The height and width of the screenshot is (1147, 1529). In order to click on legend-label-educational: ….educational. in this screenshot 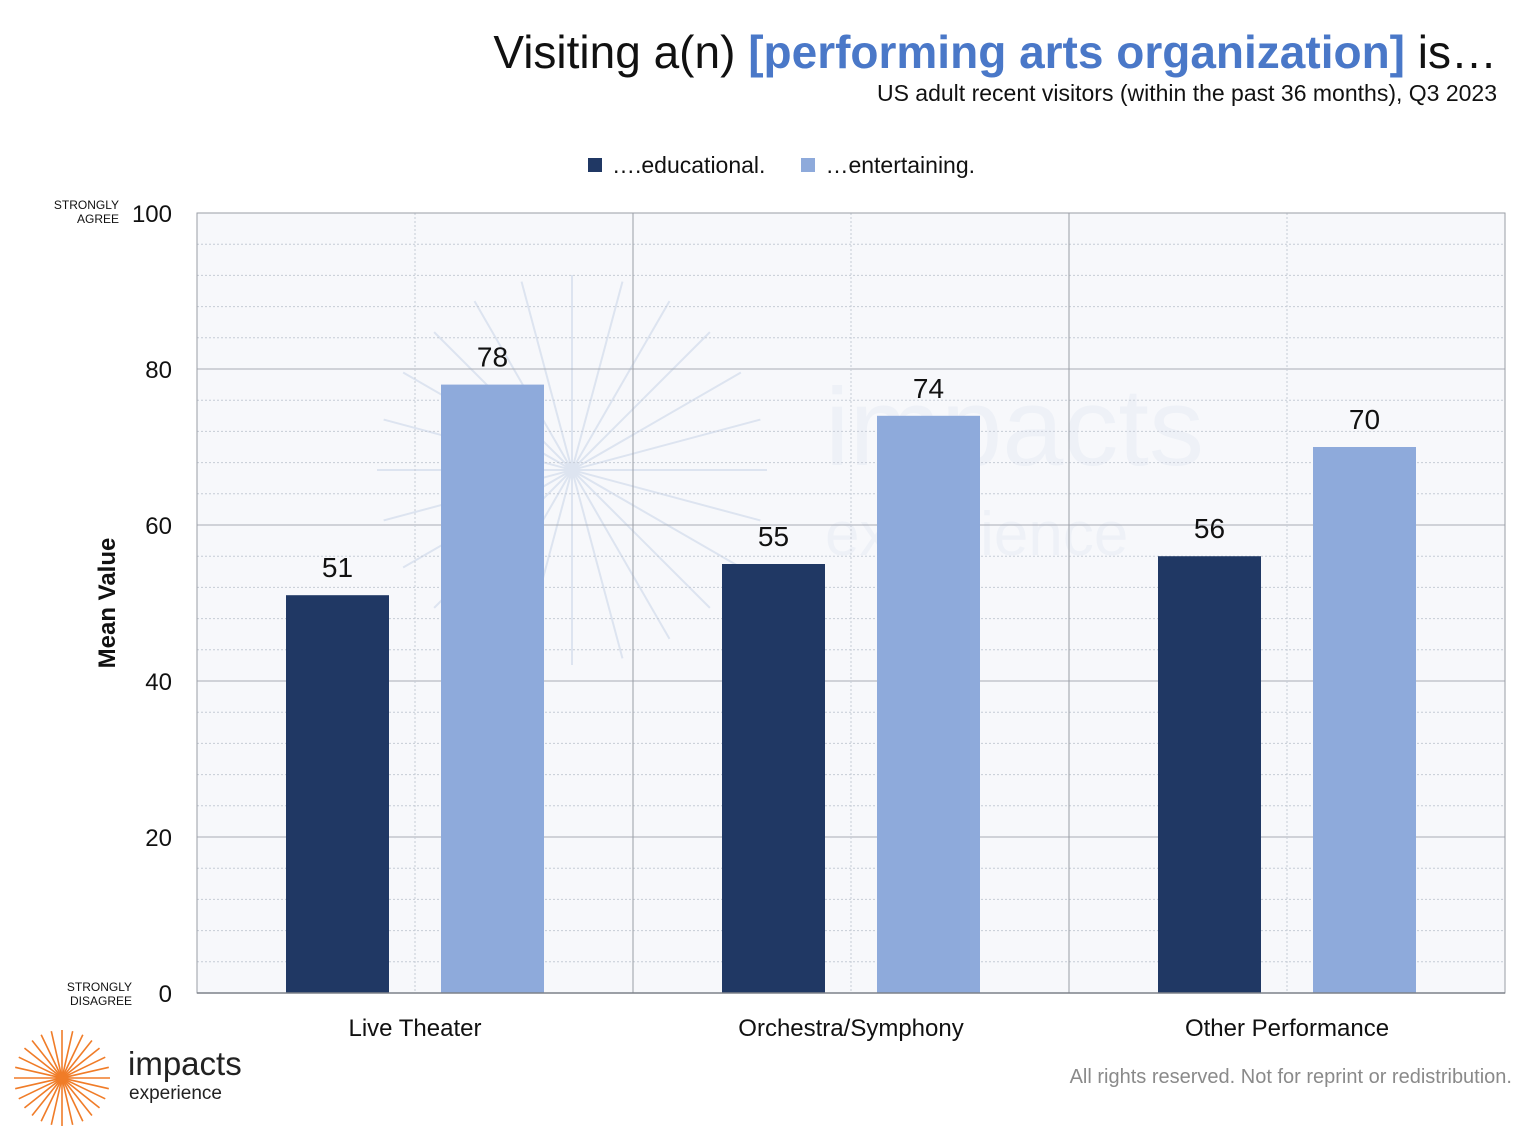, I will do `click(689, 165)`.